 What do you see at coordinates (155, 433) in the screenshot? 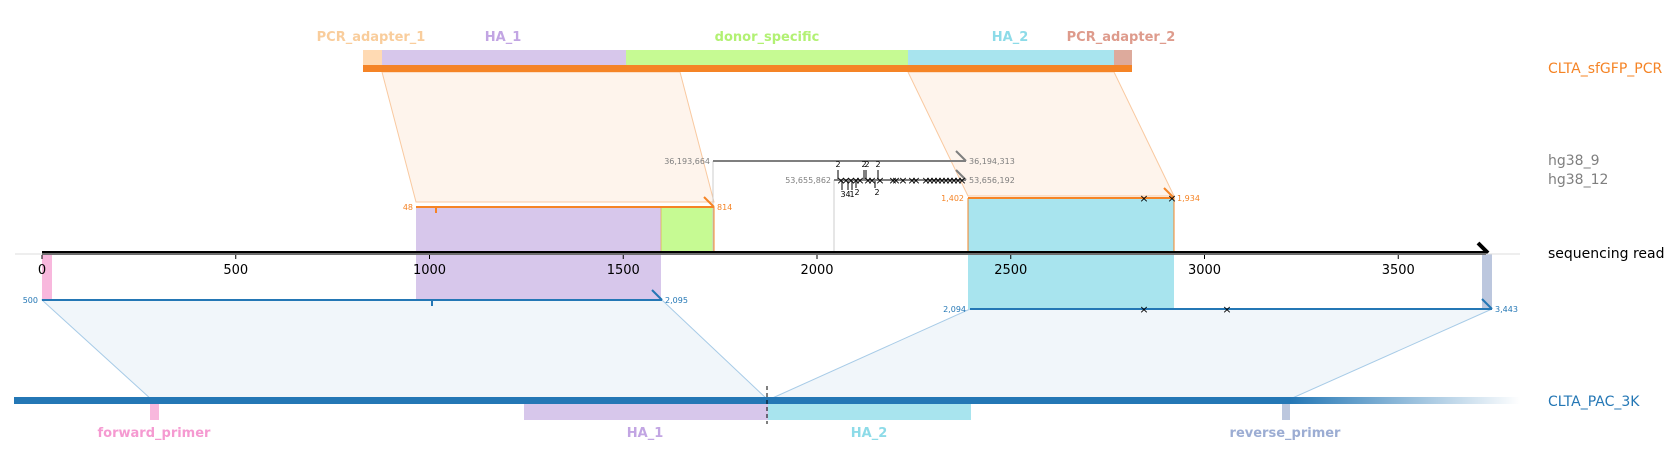
I see `feature-label-forward-primer: forward_primer` at bounding box center [155, 433].